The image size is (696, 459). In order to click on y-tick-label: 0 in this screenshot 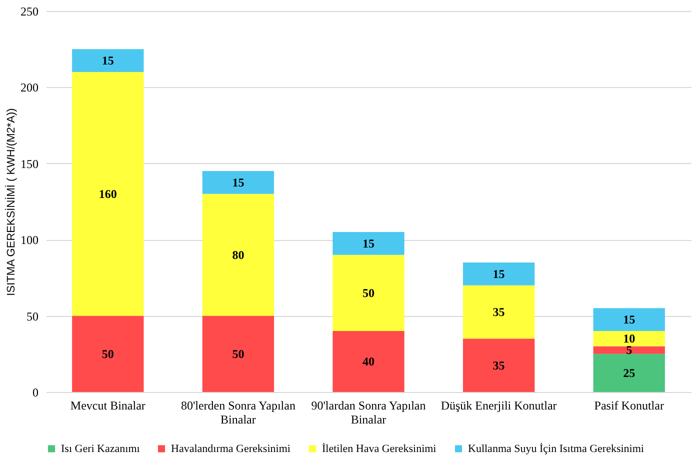, I will do `click(35, 393)`.